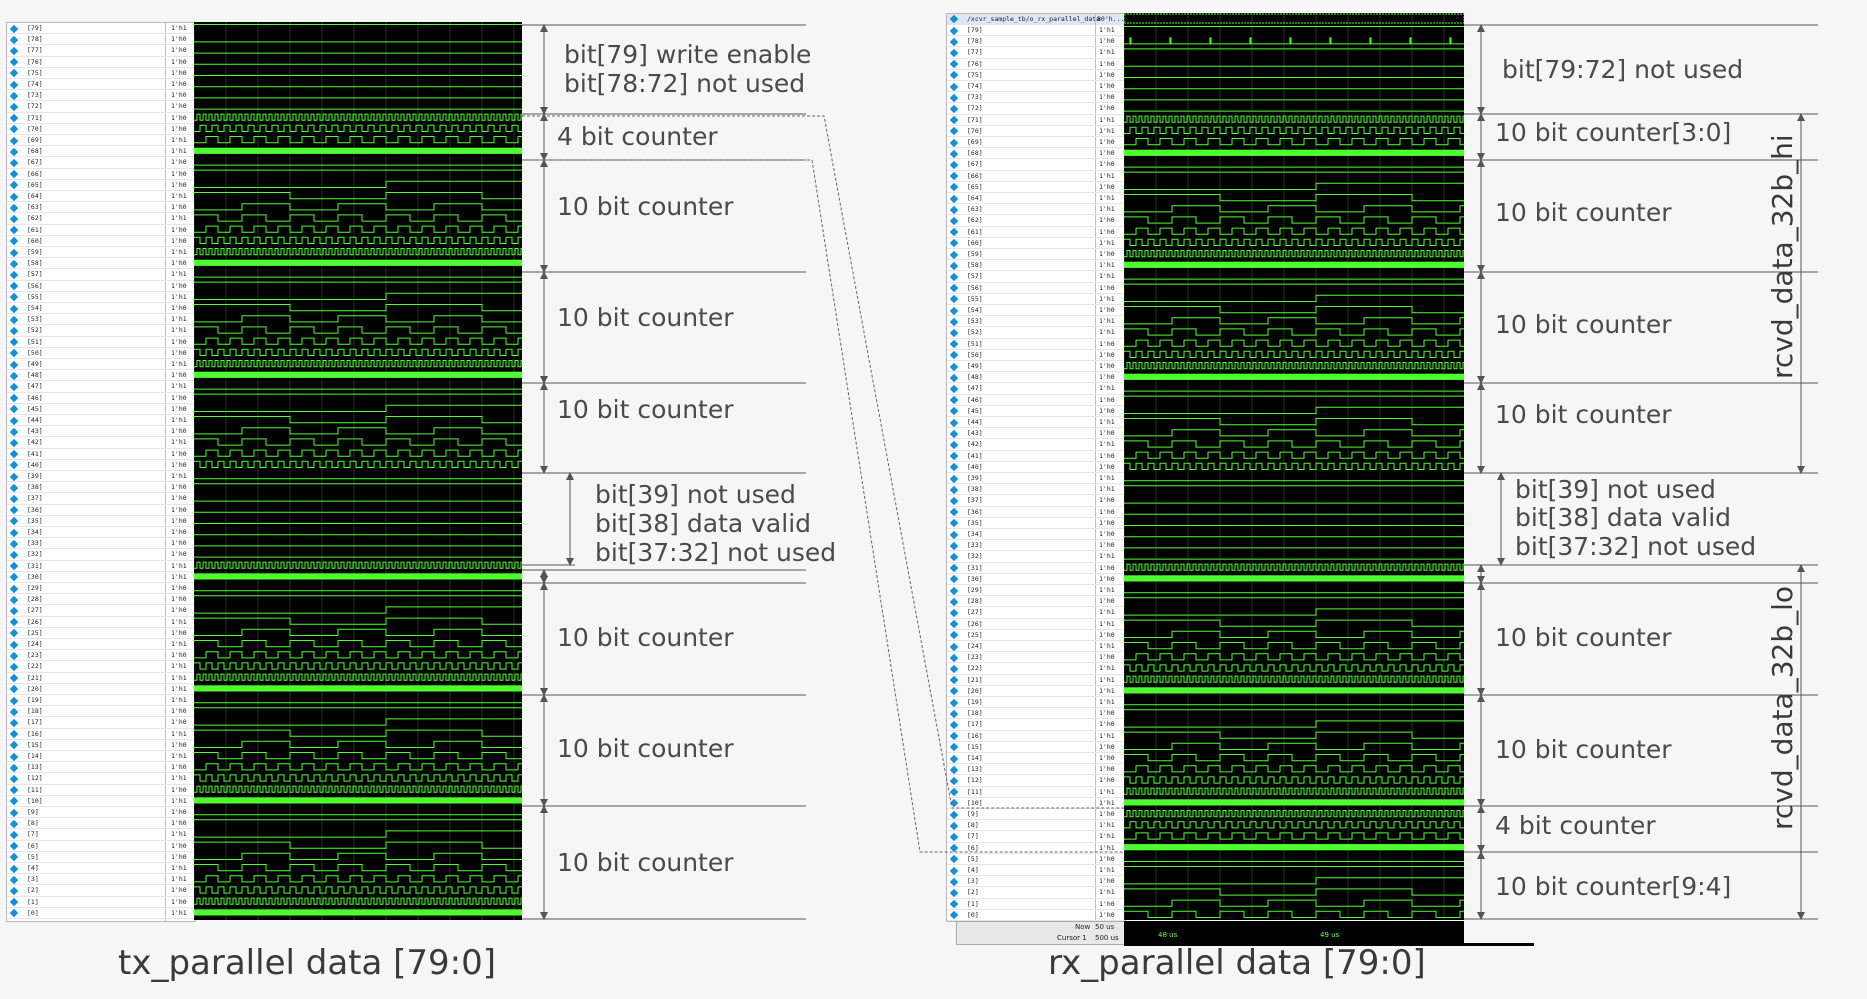 Image resolution: width=1867 pixels, height=999 pixels. I want to click on rx-signal-row: [13] 1'h0, so click(1036, 770).